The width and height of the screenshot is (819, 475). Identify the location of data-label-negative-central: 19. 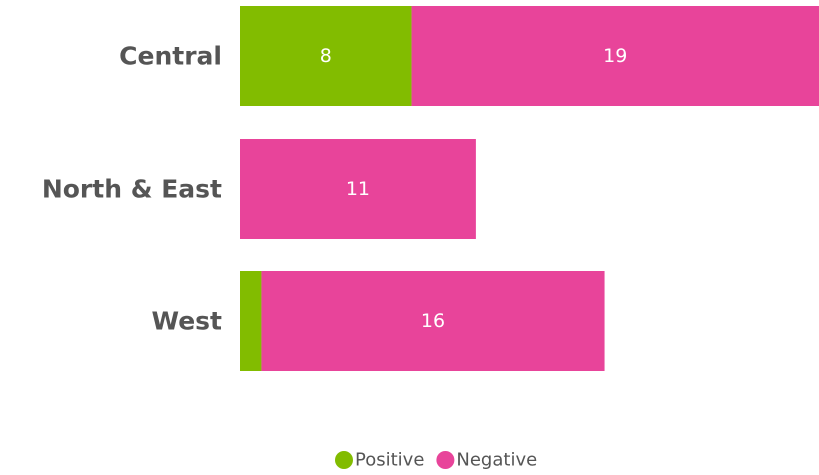
(615, 56).